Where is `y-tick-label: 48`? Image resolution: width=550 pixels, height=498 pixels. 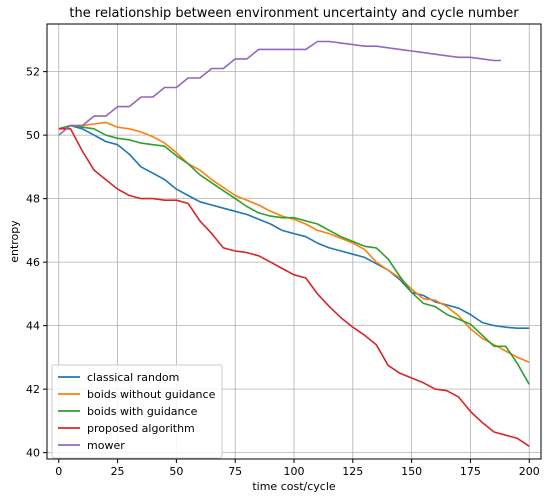 y-tick-label: 48 is located at coordinates (33, 199).